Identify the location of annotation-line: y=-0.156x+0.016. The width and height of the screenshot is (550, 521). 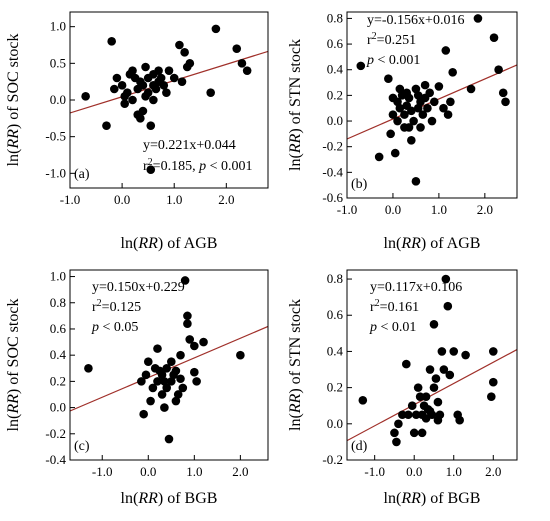
(415, 20).